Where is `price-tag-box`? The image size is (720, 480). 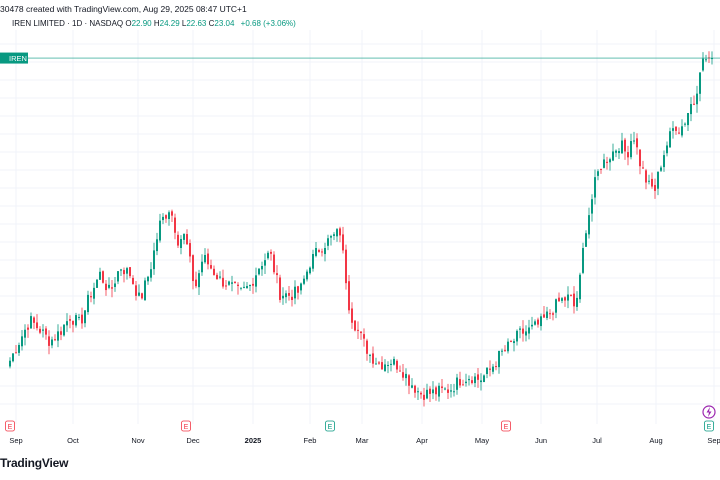
price-tag-box is located at coordinates (14, 58).